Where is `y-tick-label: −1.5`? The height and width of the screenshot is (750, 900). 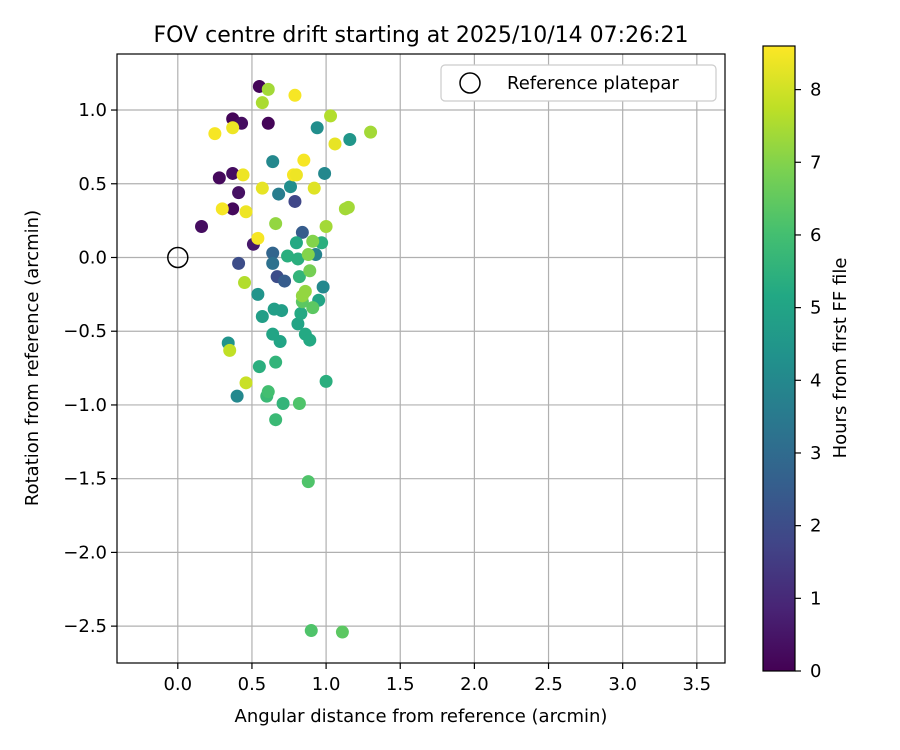
y-tick-label: −1.5 is located at coordinates (85, 479).